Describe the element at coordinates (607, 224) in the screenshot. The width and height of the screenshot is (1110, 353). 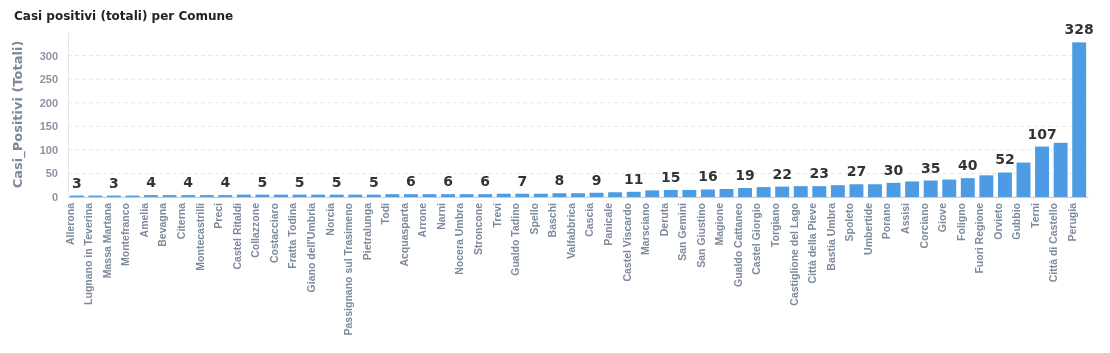
I see `x-tick-label: Panicale` at that location.